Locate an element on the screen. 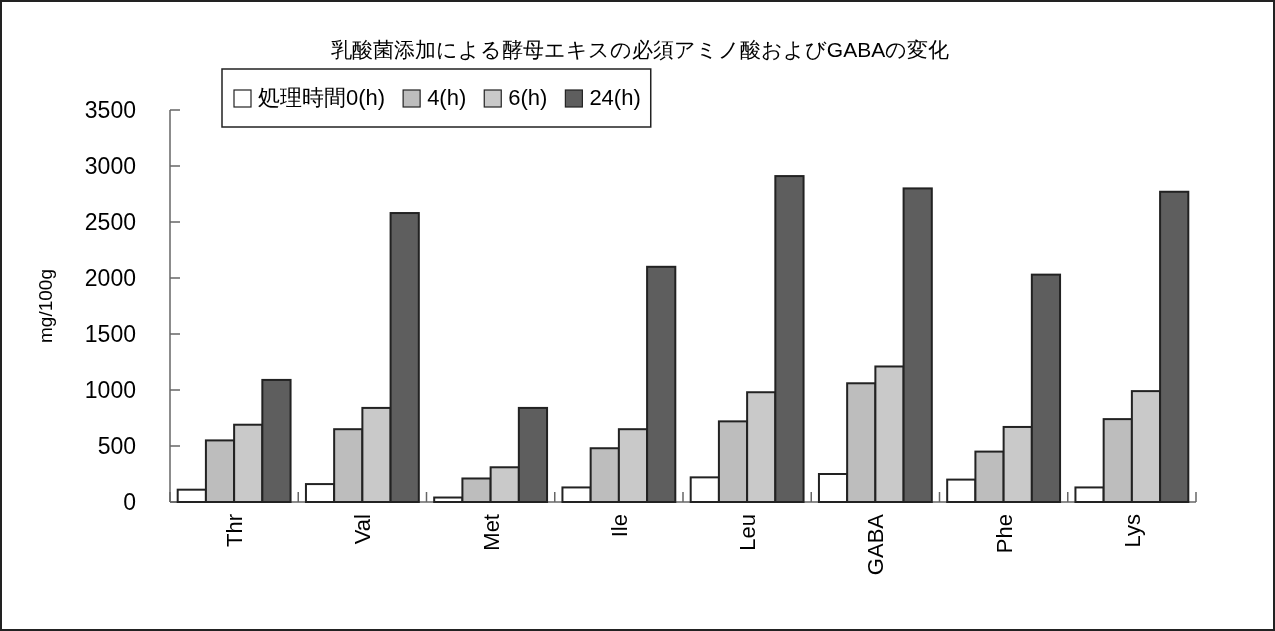 The image size is (1275, 631). y-axis-title: mg/100g is located at coordinates (45, 306).